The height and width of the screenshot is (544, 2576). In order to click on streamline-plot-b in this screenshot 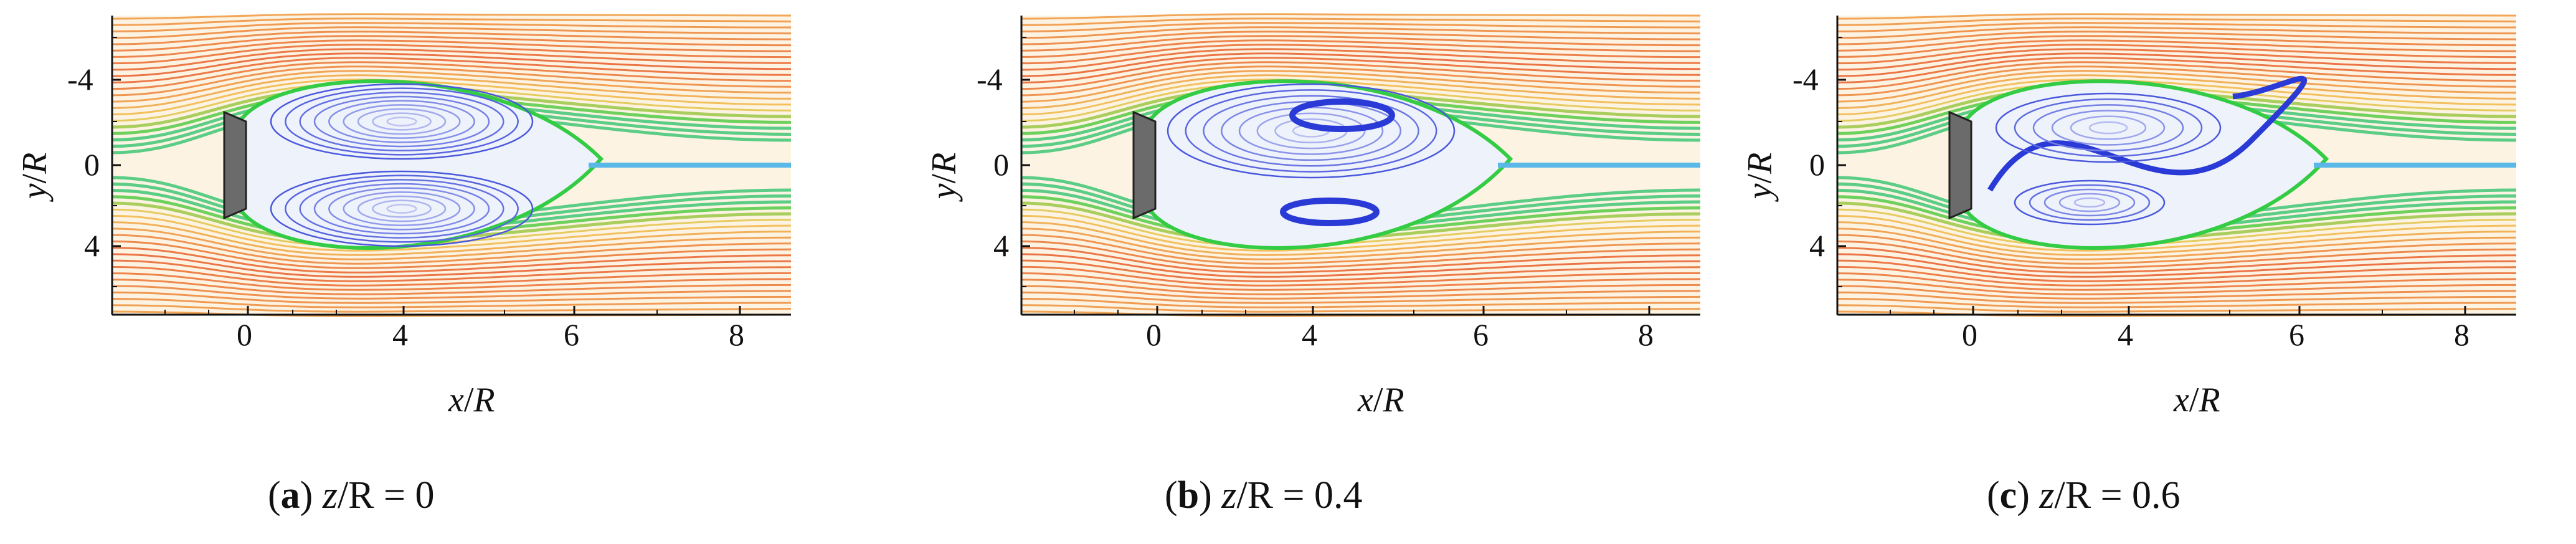, I will do `click(1361, 165)`.